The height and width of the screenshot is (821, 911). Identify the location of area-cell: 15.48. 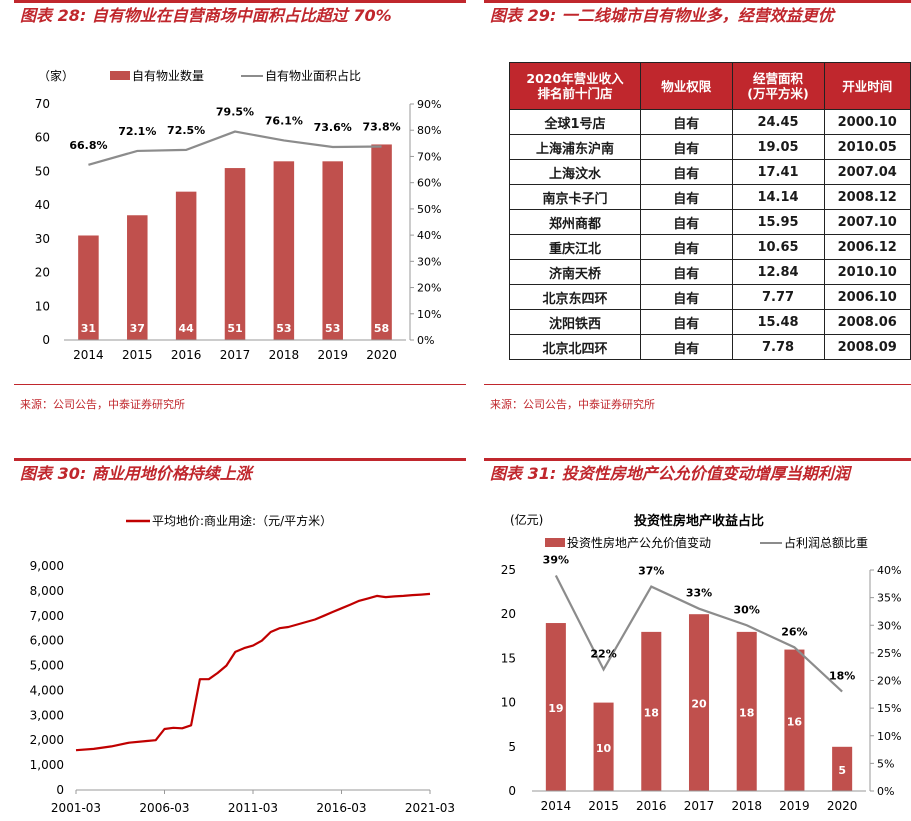
(778, 322).